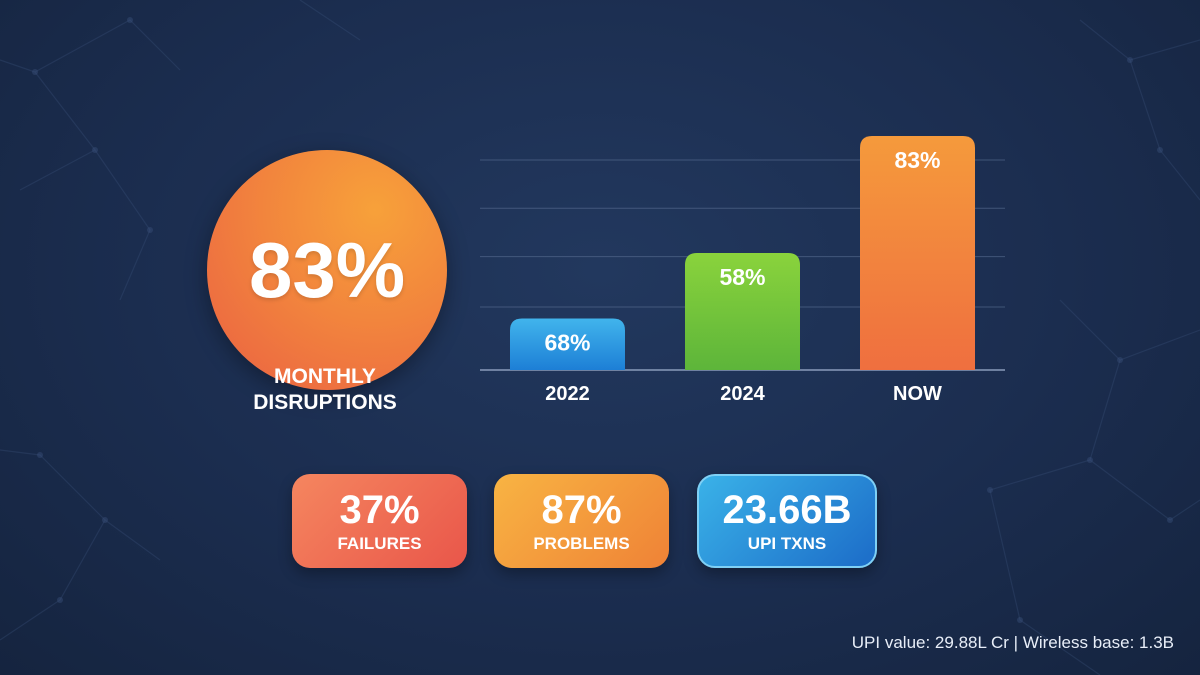 This screenshot has width=1200, height=675. What do you see at coordinates (325, 402) in the screenshot?
I see `headline-caption-line2: DISRUPTIONS` at bounding box center [325, 402].